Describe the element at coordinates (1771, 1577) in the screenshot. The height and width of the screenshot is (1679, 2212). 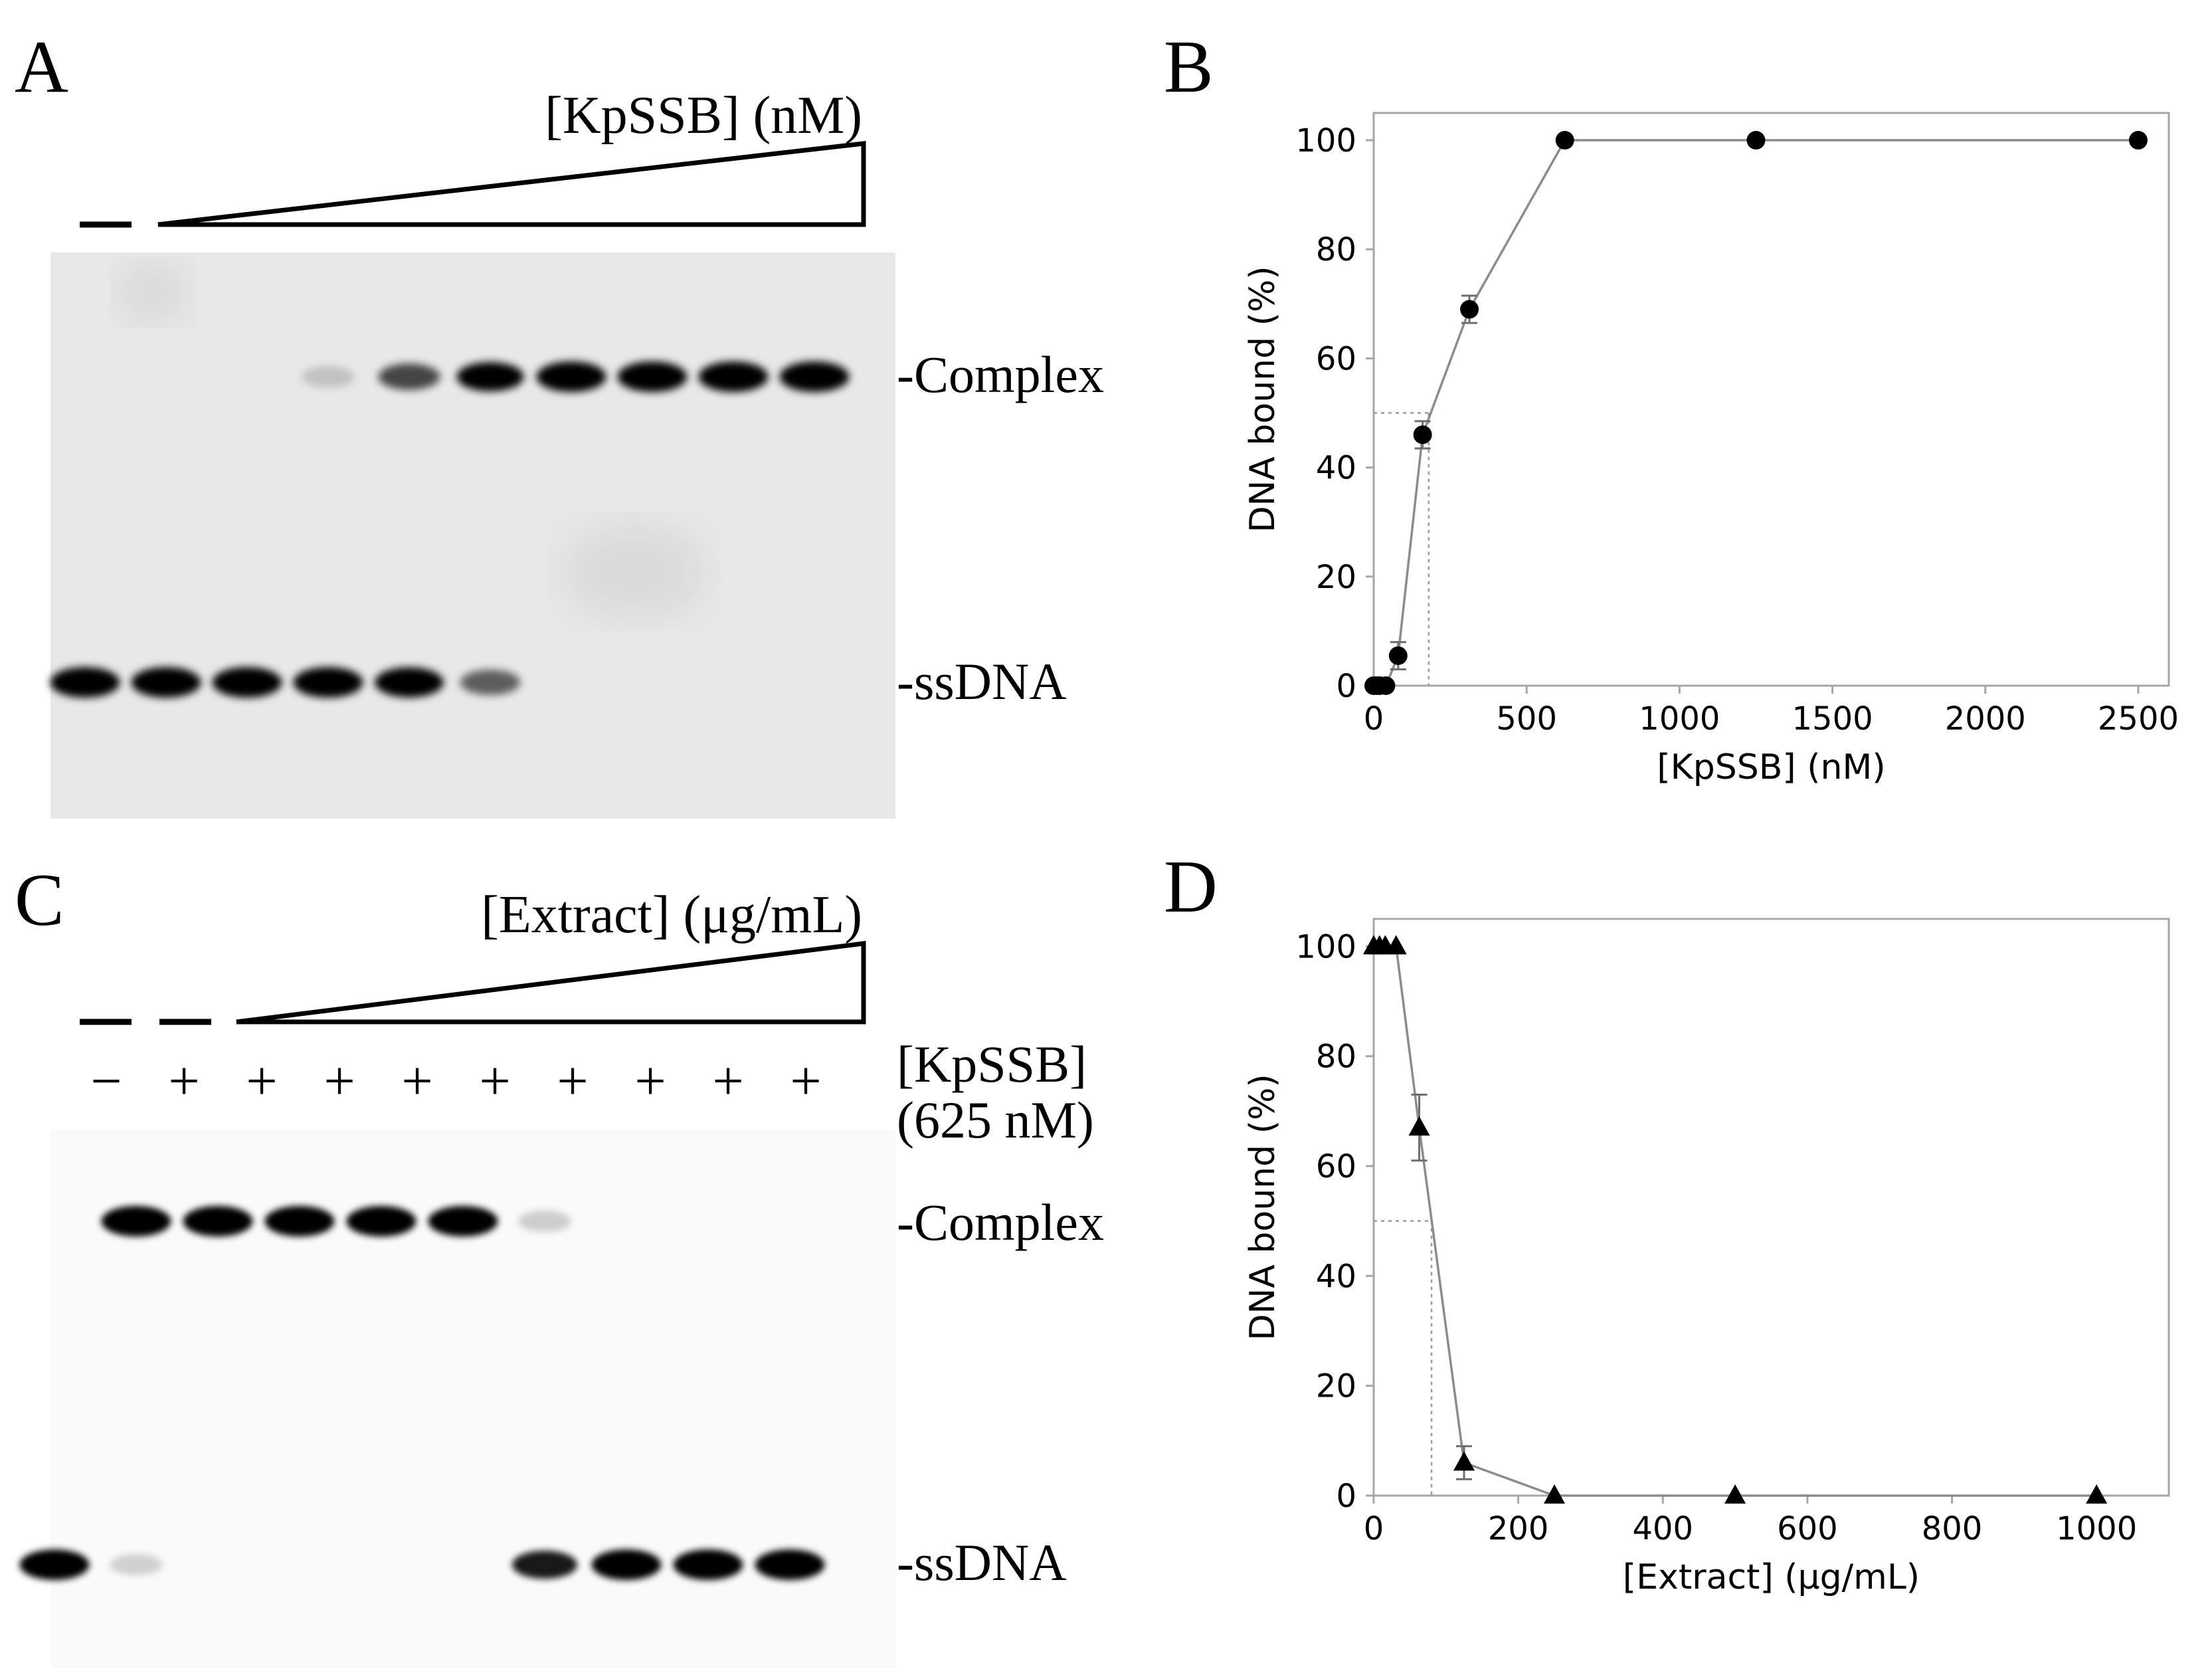
I see `x-axis-title: [Extract] (μg/mL)` at that location.